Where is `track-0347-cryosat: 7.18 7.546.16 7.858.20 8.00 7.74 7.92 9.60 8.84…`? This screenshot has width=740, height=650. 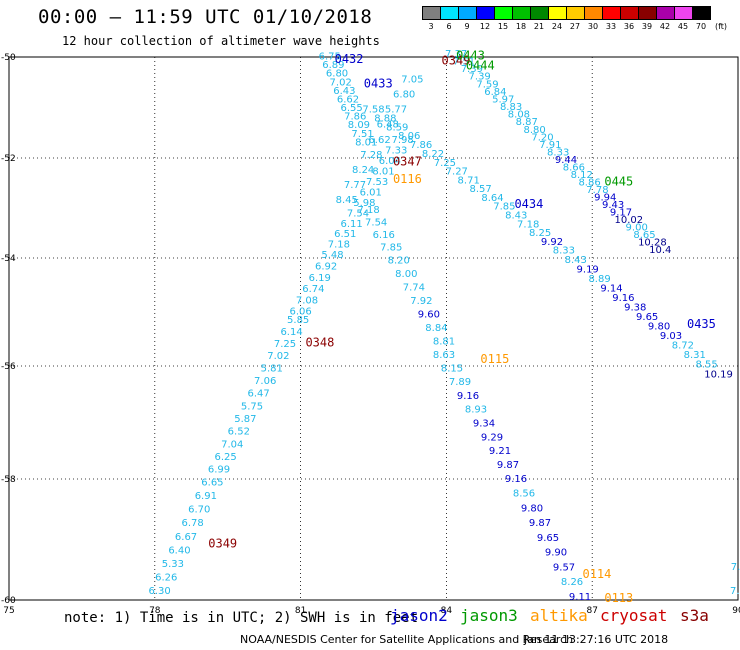 track-0347-cryosat: 7.18 7.546.16 7.858.20 8.00 7.74 7.92 9.60 8.84… is located at coordinates (407, 276).